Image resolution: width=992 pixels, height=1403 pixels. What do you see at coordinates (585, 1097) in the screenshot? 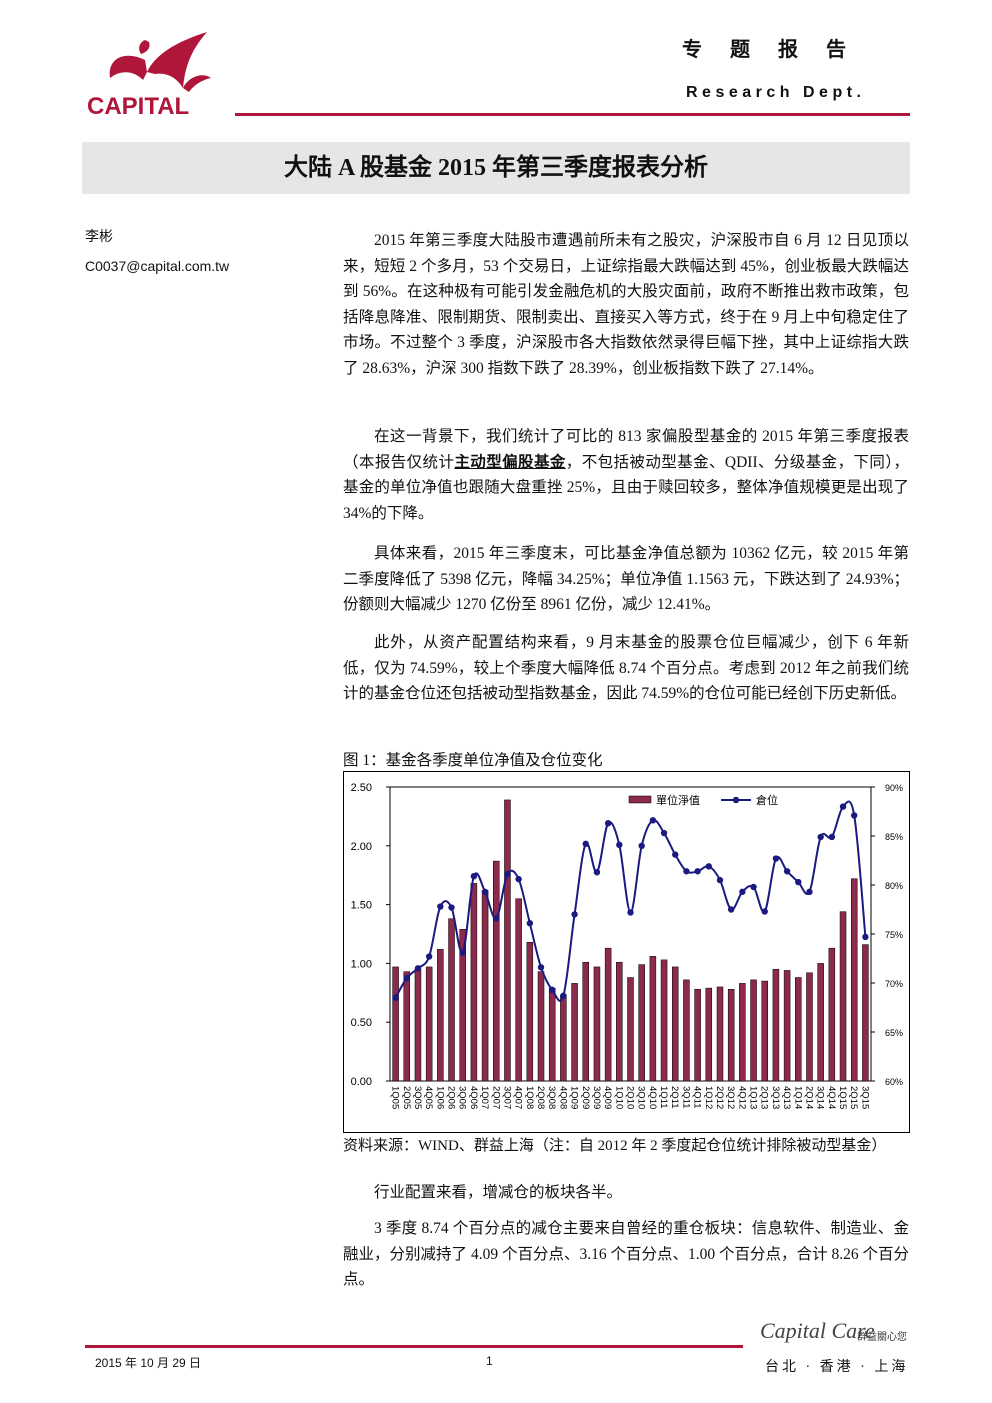
I see `x-tick-label: 2Q09` at bounding box center [585, 1097].